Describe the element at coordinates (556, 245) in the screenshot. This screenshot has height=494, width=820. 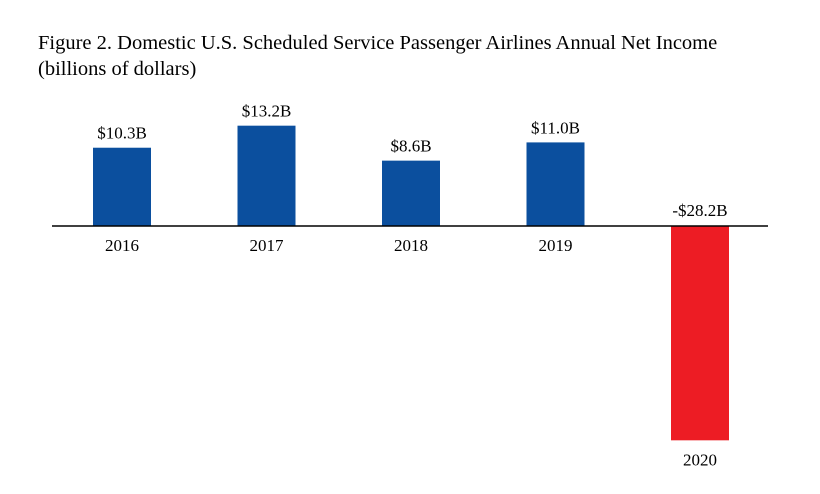
I see `category-label-2019: 2019` at that location.